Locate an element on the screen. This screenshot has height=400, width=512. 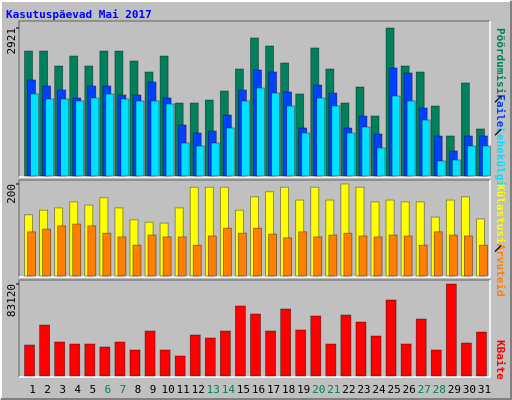
legend: KülastusiArvuteid is located at coordinates (500, 240).